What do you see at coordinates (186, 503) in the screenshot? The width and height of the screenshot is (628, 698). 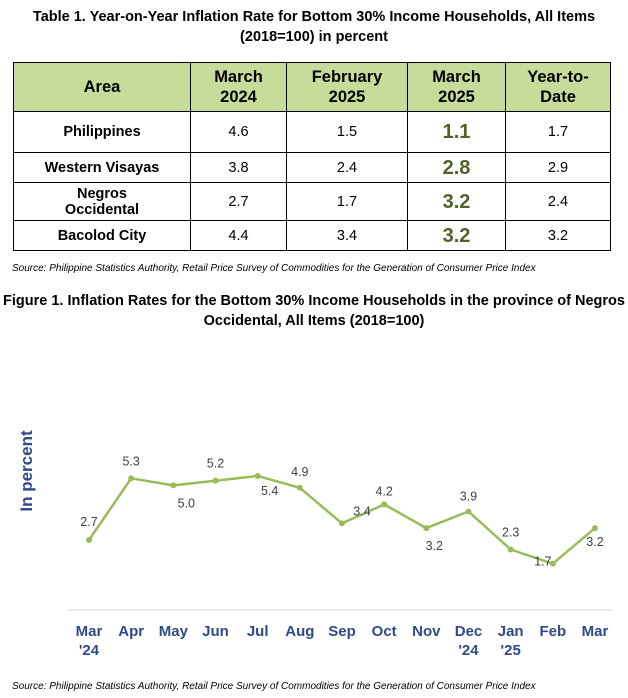 I see `data-label: 5.0` at bounding box center [186, 503].